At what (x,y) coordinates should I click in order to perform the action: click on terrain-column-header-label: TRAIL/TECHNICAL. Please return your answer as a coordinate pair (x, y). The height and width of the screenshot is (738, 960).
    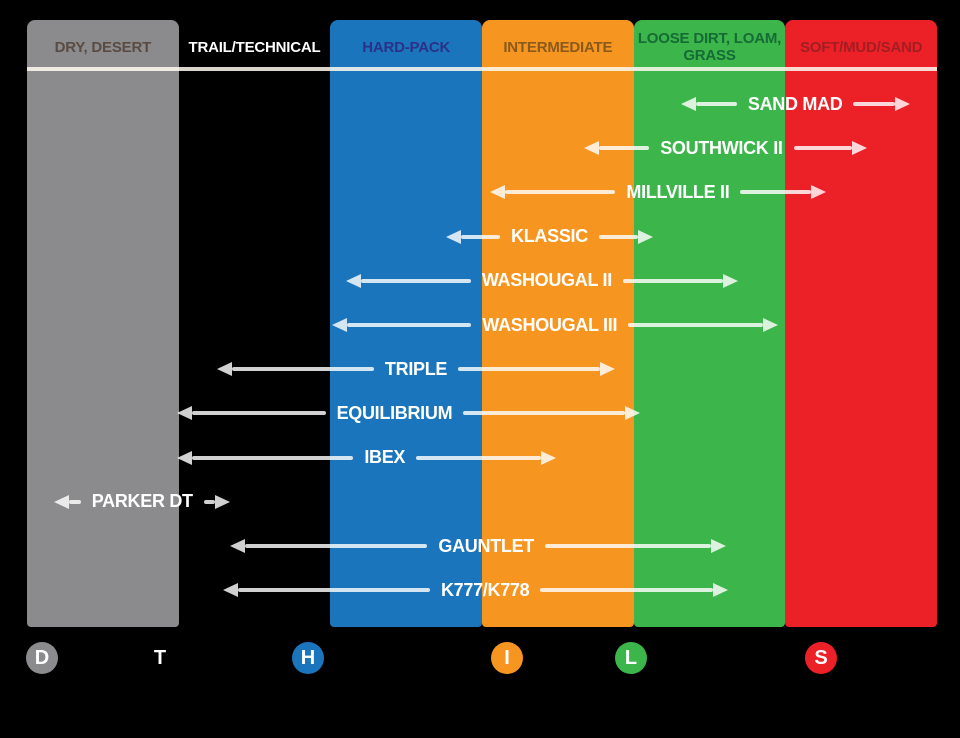
    Looking at the image, I should click on (254, 47).